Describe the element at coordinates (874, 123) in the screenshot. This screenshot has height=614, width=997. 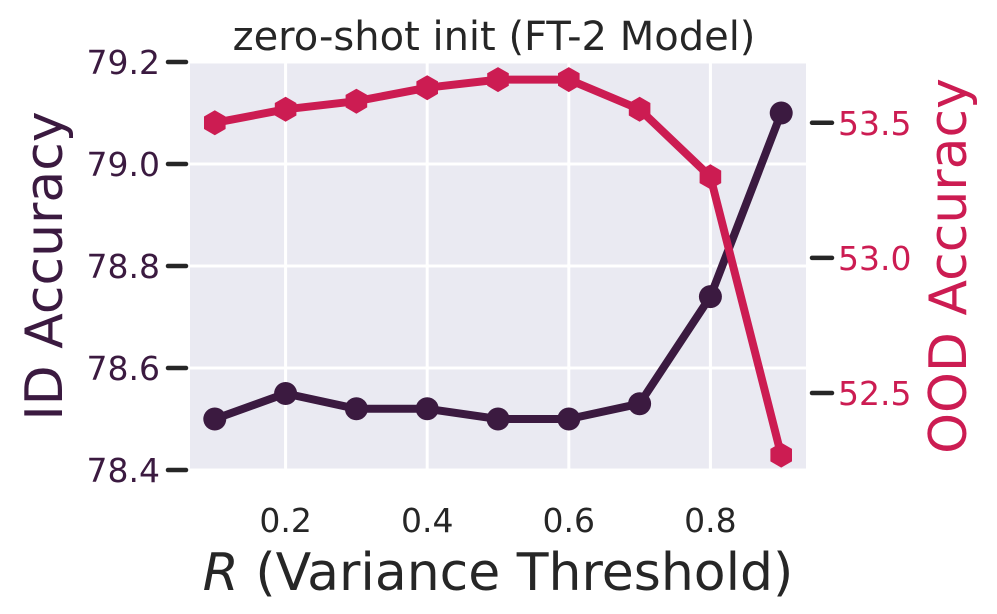
I see `right-y-tick-label: 53.5` at that location.